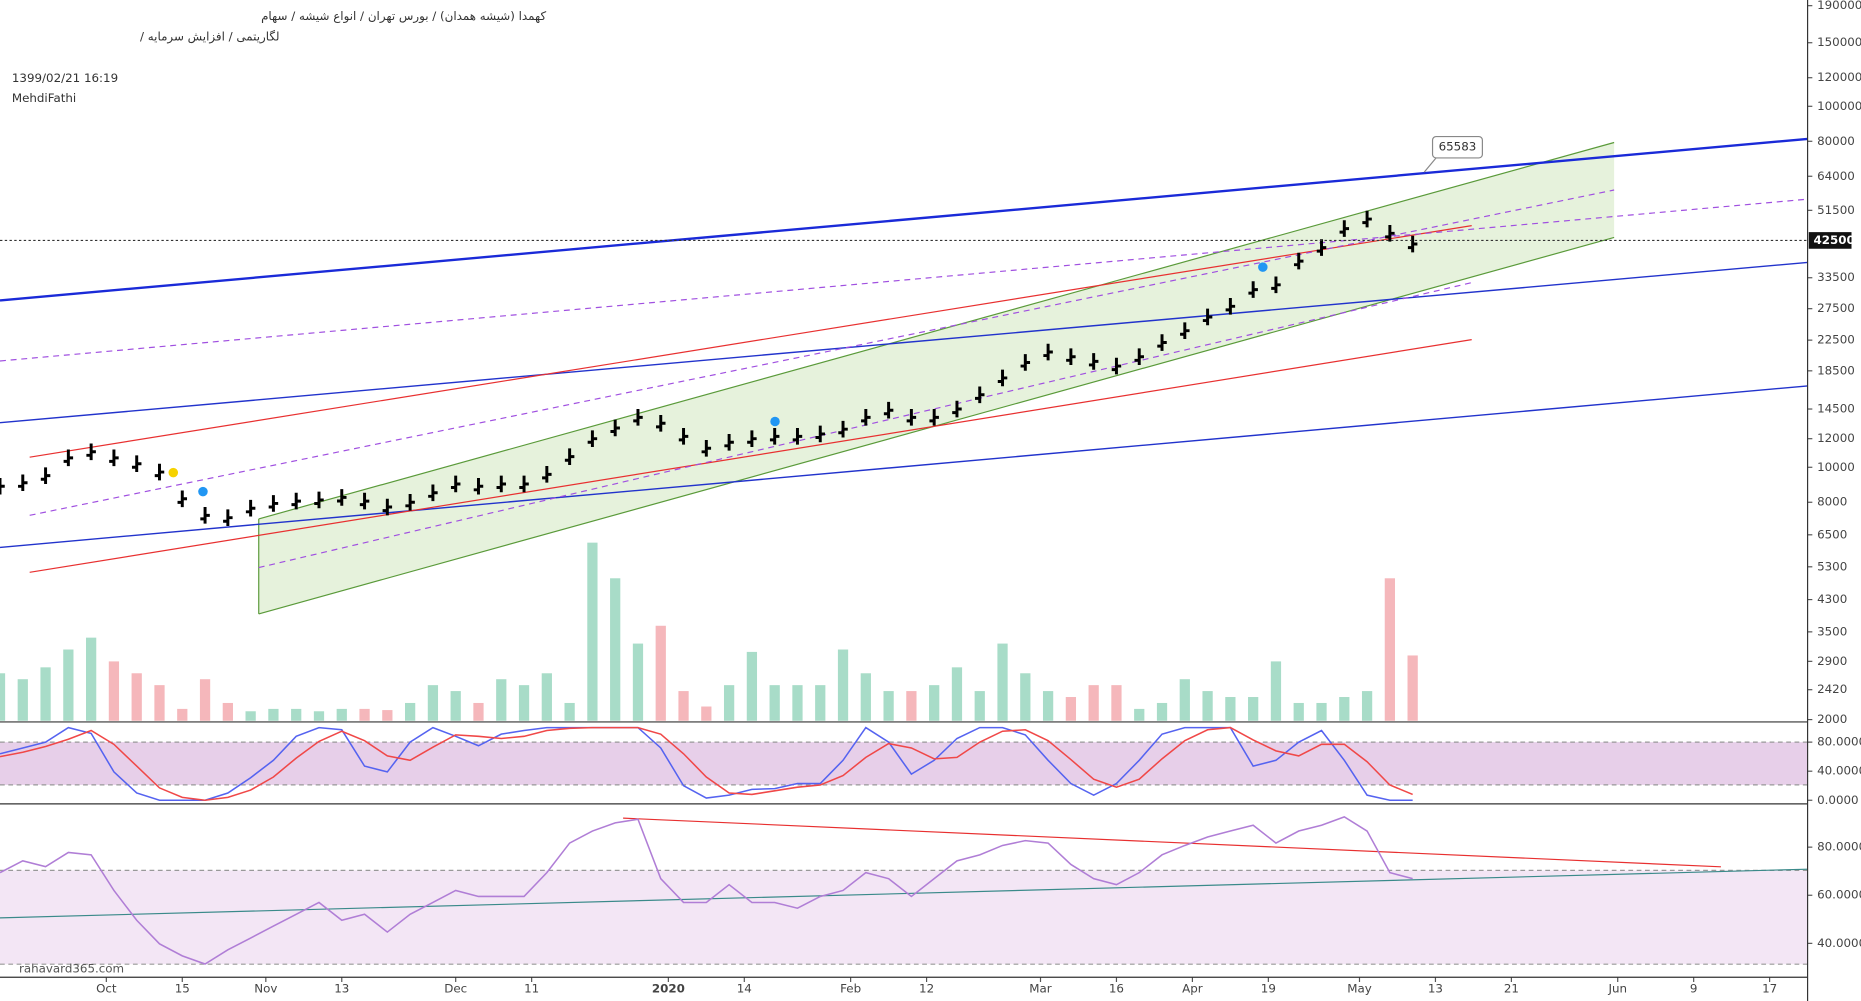 This screenshot has width=1861, height=1001. I want to click on x-tick-label: Oct, so click(106, 989).